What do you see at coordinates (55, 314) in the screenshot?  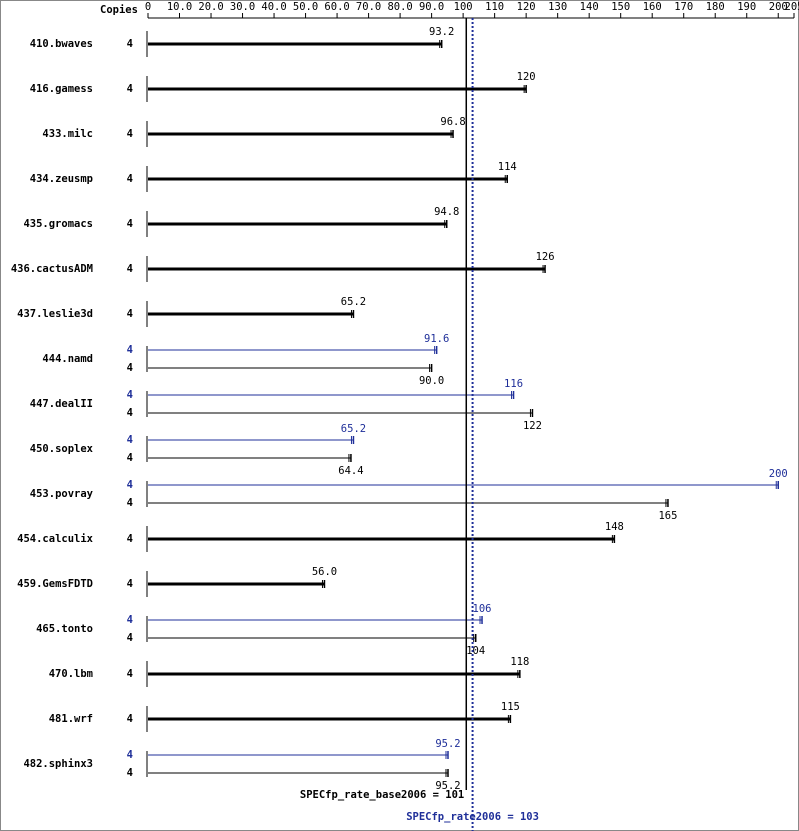 I see `benchmark-label: 437.leslie3d` at bounding box center [55, 314].